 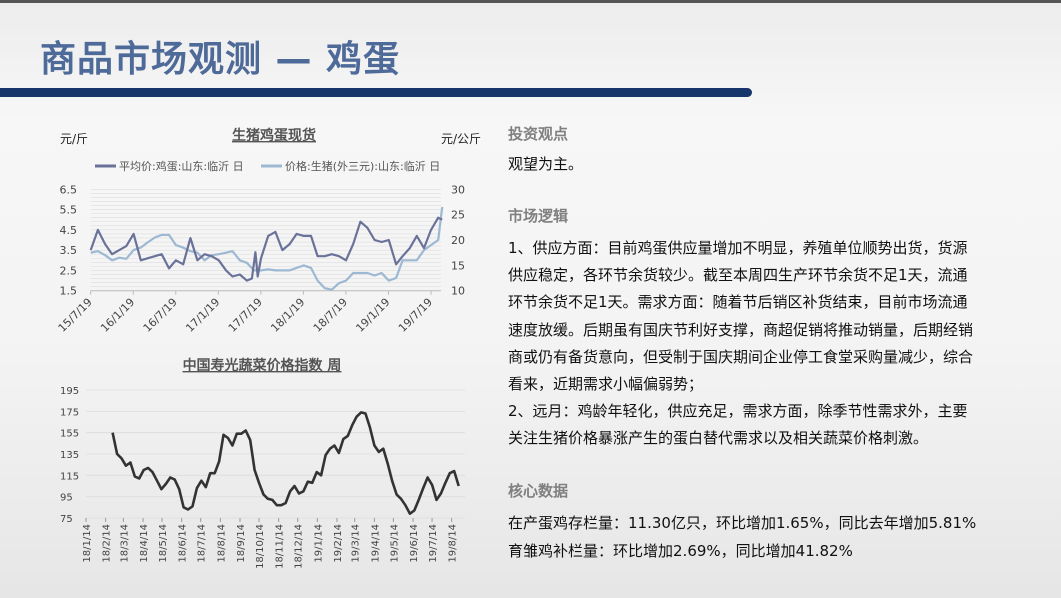 I want to click on x-tick-label: 19/7/14, so click(x=433, y=543).